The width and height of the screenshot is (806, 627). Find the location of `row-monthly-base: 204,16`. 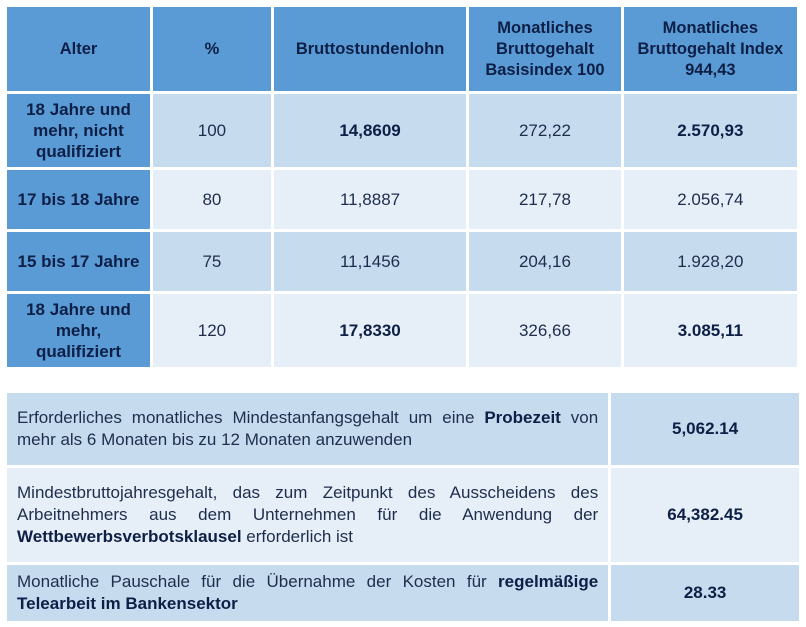

row-monthly-base: 204,16 is located at coordinates (545, 261).